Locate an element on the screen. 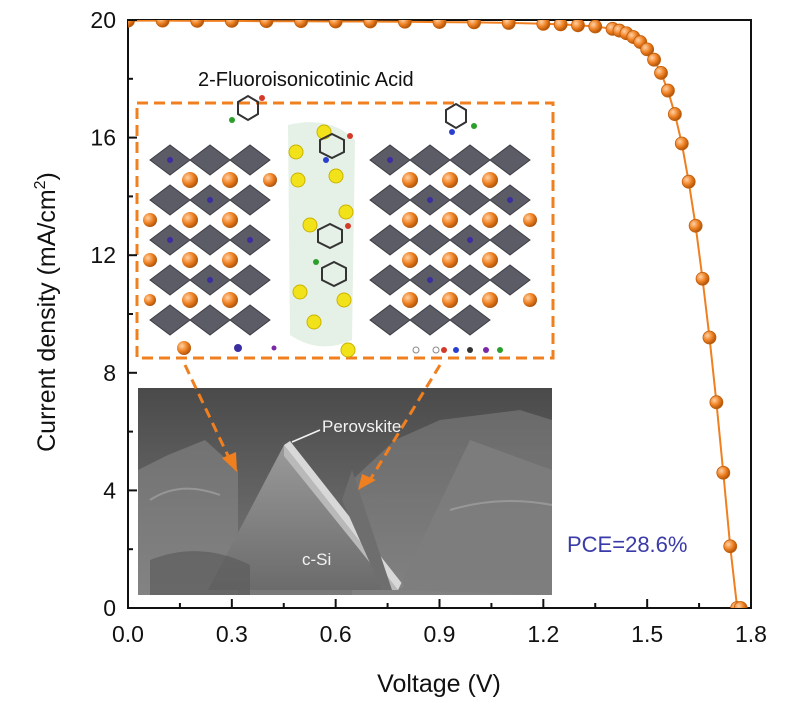  x-tick-label: 1.5 is located at coordinates (647, 634).